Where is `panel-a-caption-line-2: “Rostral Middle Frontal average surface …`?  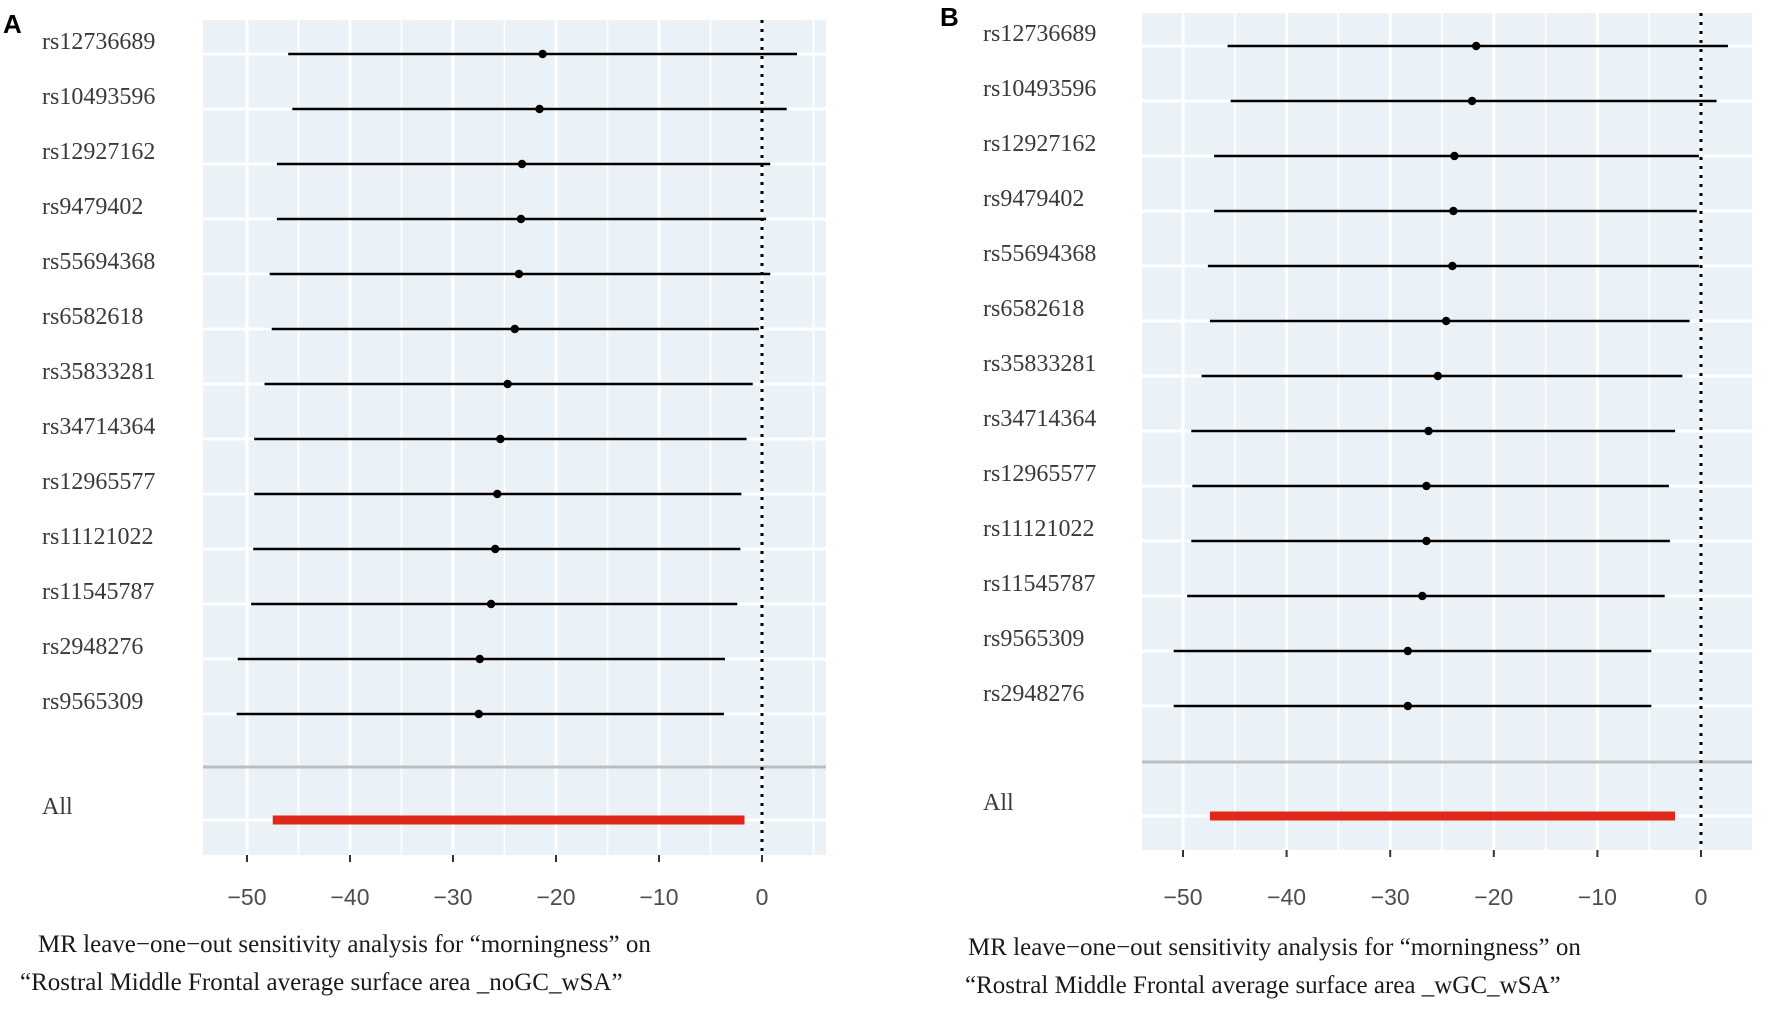 panel-a-caption-line-2: “Rostral Middle Frontal average surface … is located at coordinates (321, 982).